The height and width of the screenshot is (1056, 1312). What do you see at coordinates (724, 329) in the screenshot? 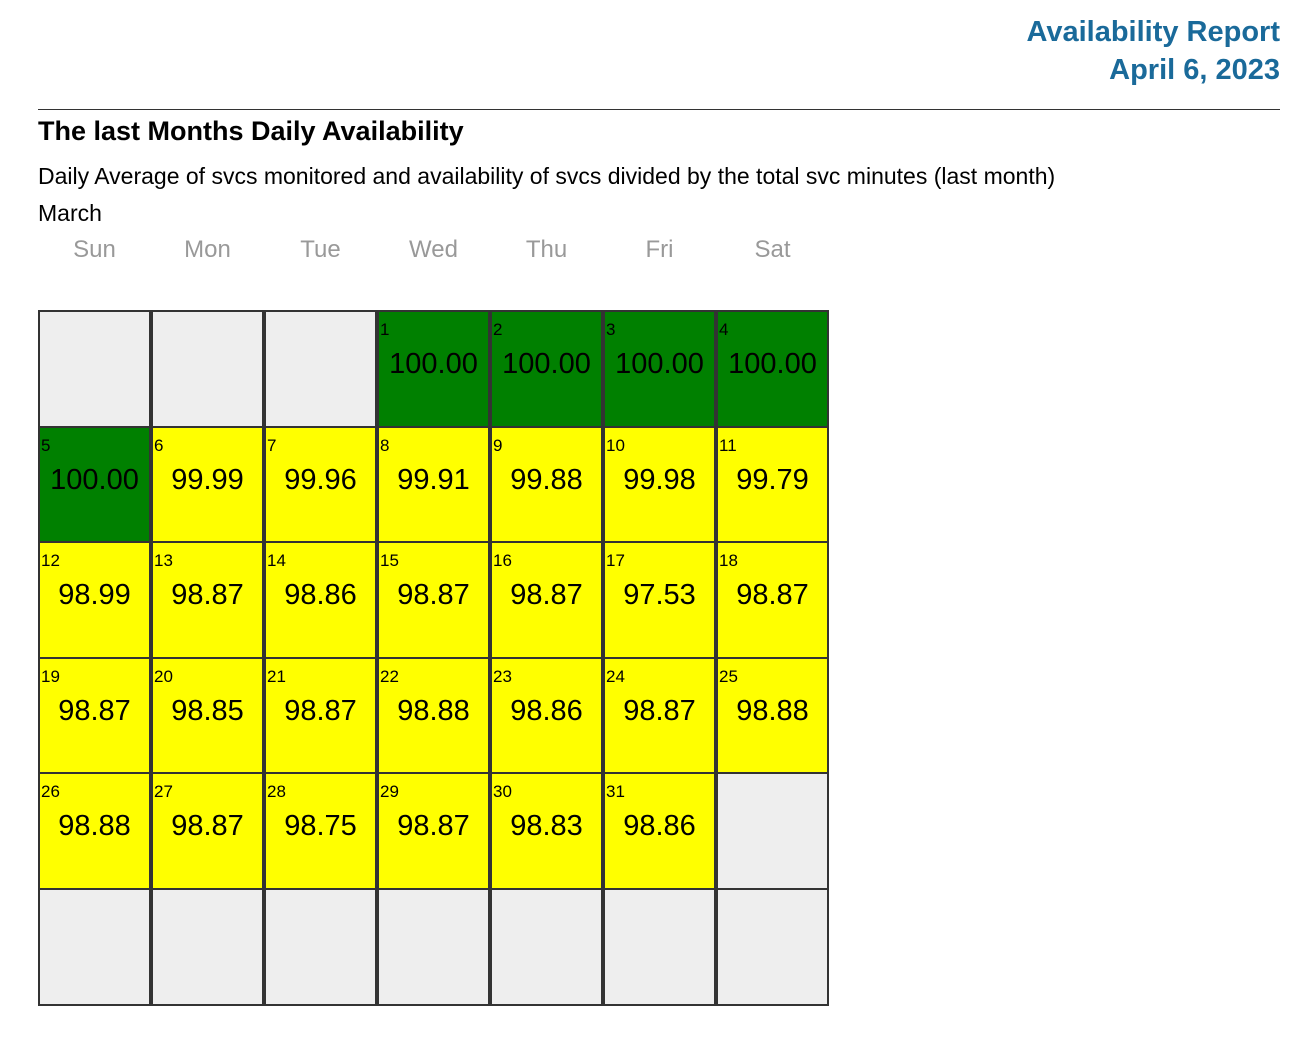
I see `day-number: 4` at bounding box center [724, 329].